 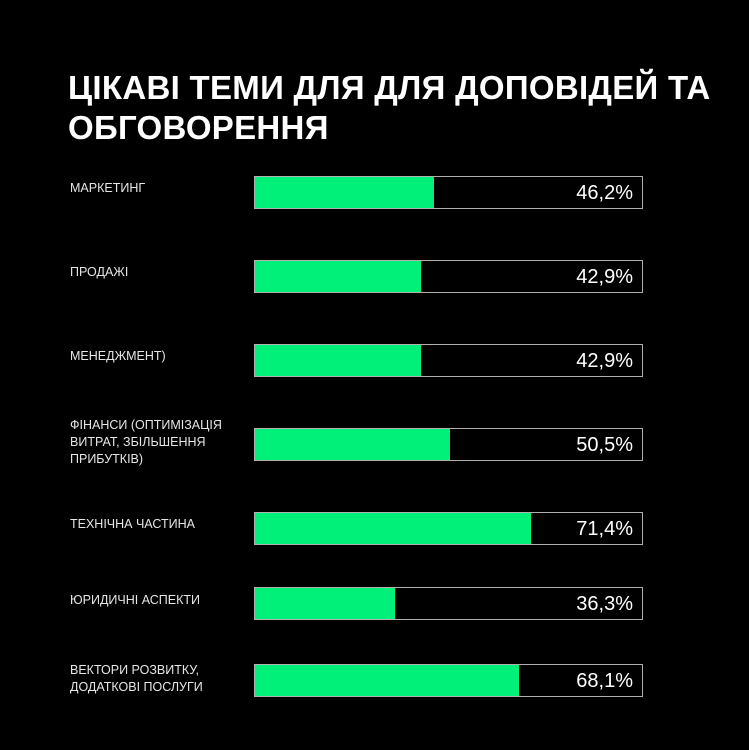 I want to click on bar-track: 50,5%, so click(x=448, y=444).